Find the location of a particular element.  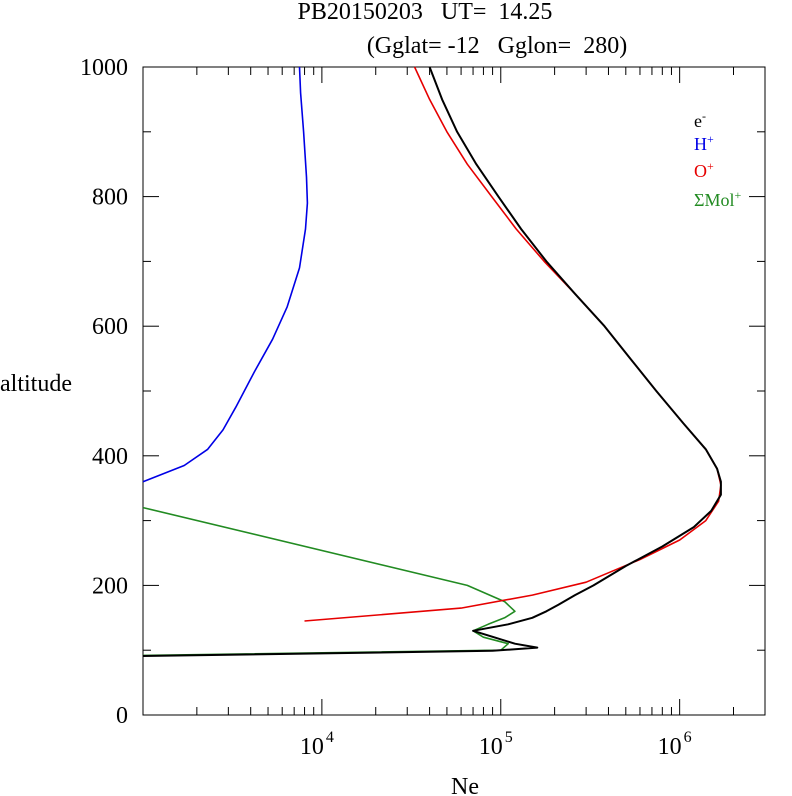

x-tick-exponent: 5 is located at coordinates (509, 737).